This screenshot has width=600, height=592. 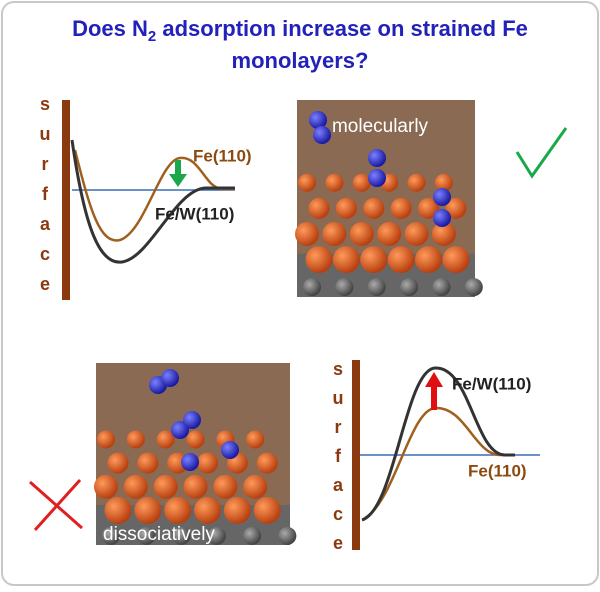 What do you see at coordinates (159, 534) in the screenshot?
I see `image-label: dissociatively` at bounding box center [159, 534].